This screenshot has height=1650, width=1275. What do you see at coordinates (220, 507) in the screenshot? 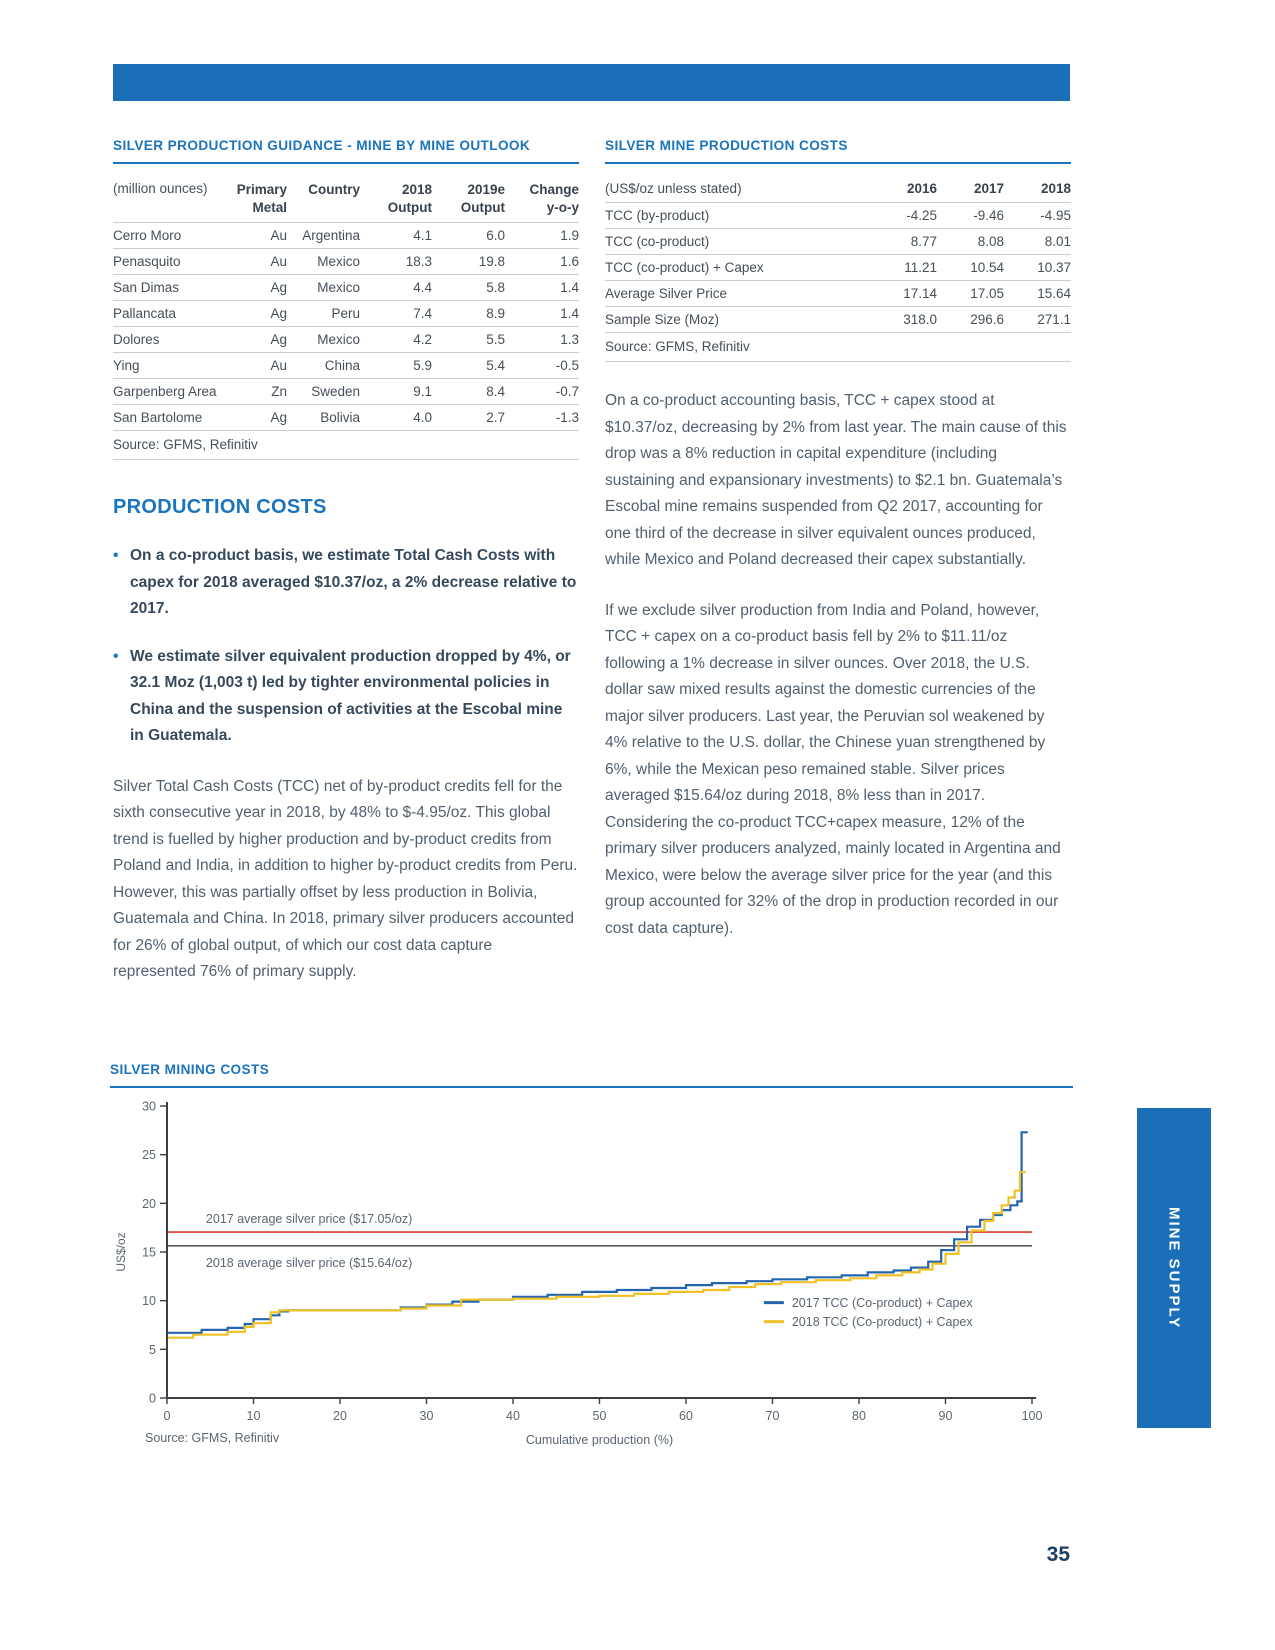
I see `production-costs-heading: PRODUCTION COSTS` at bounding box center [220, 507].